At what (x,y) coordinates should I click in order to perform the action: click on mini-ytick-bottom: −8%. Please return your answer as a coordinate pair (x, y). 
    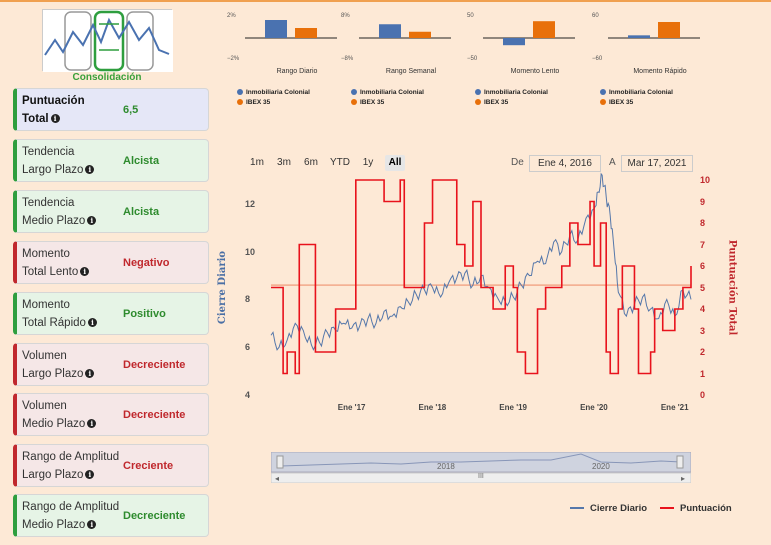
    Looking at the image, I should click on (347, 59).